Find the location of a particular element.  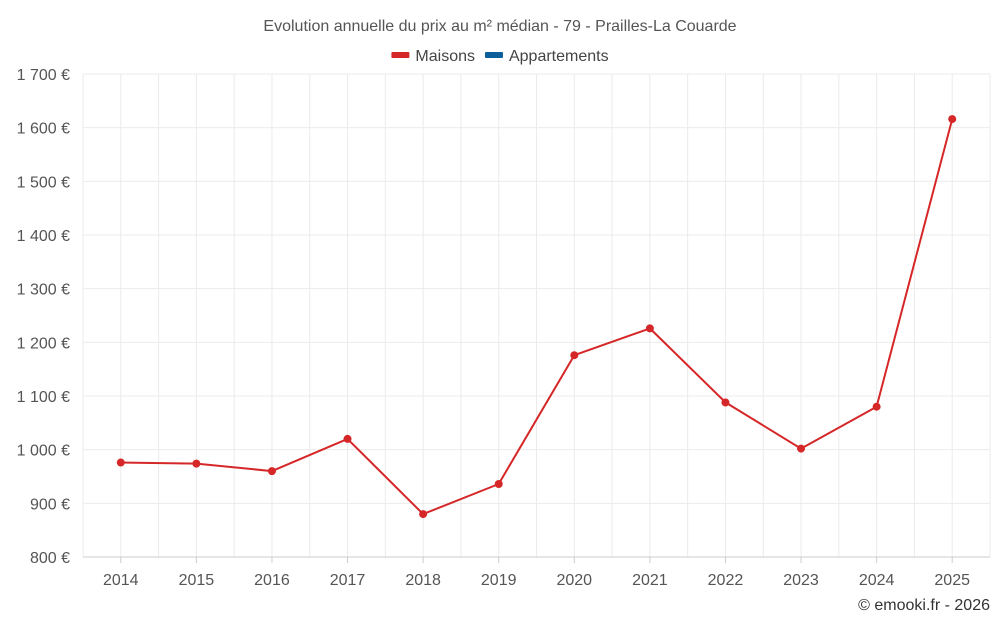

y-tick-label: 1 000 € is located at coordinates (43, 451).